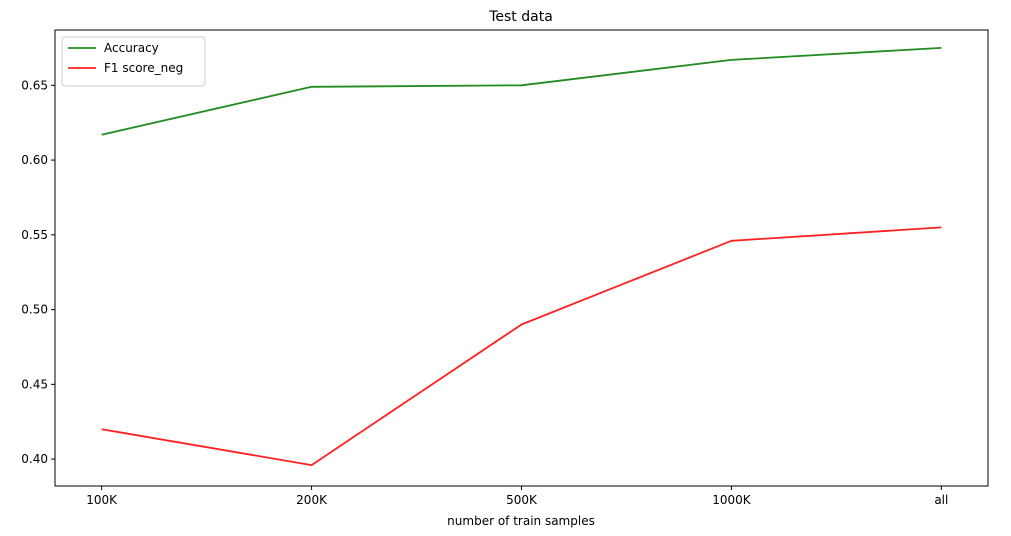 Image resolution: width=1011 pixels, height=536 pixels. What do you see at coordinates (34, 384) in the screenshot?
I see `y-tick-label: 0.45` at bounding box center [34, 384].